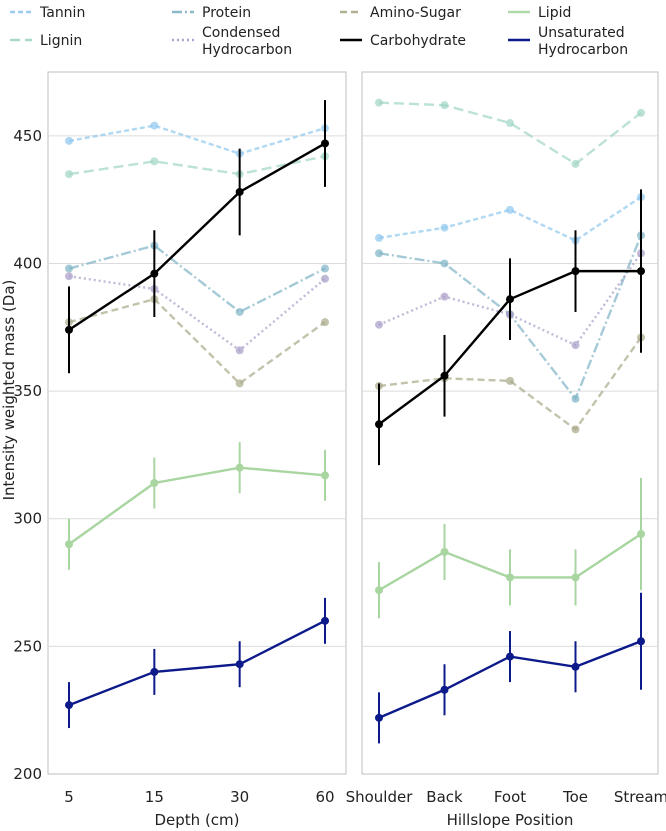  Describe the element at coordinates (69, 797) in the screenshot. I see `x-tick-label: 5` at that location.